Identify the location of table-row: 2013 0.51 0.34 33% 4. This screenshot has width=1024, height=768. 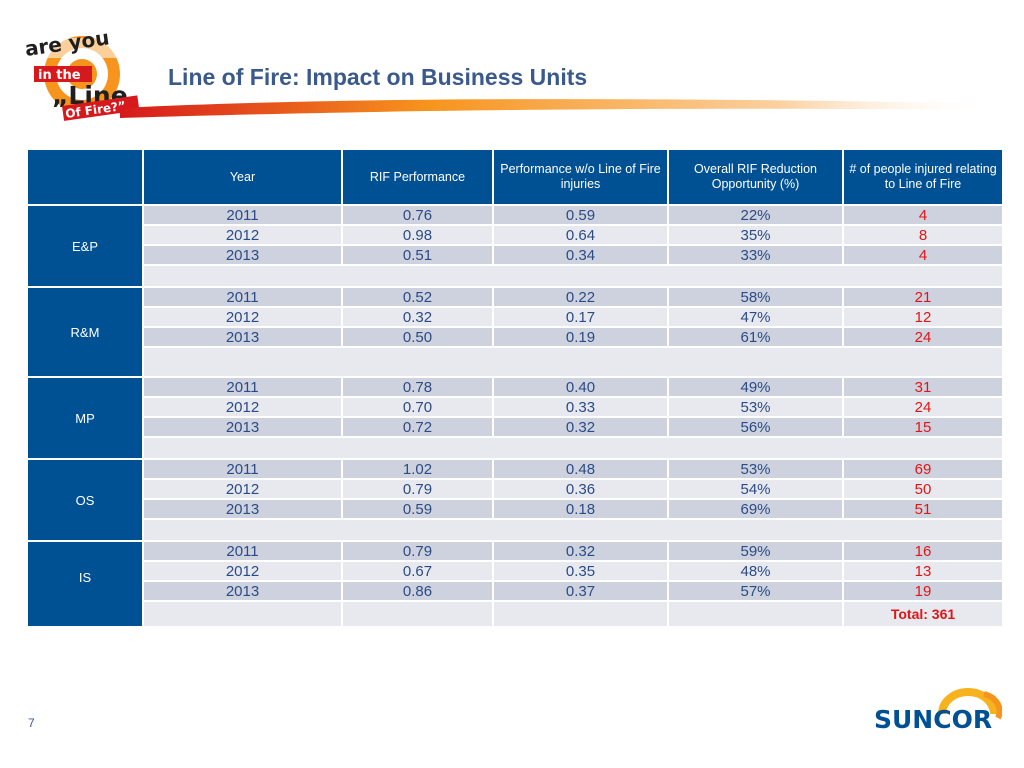
(515, 255).